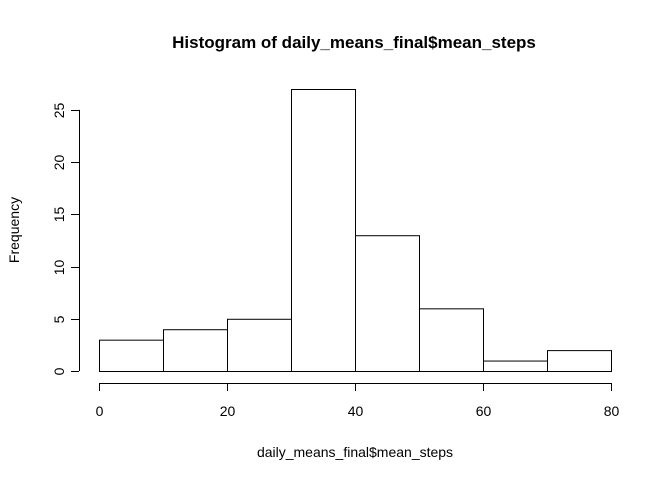 Image resolution: width=672 pixels, height=480 pixels. What do you see at coordinates (14, 230) in the screenshot?
I see `y-axis-label: Frequency` at bounding box center [14, 230].